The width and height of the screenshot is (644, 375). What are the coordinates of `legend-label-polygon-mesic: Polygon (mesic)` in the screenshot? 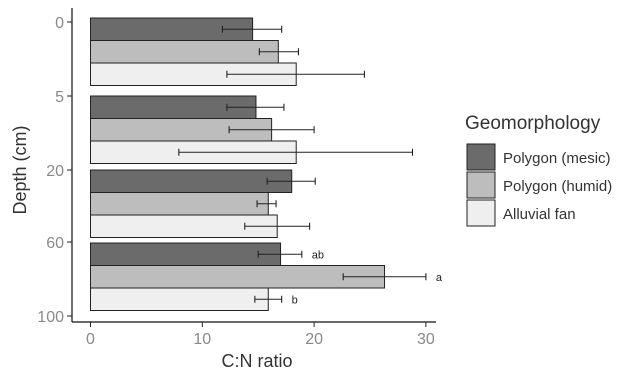 It's located at (557, 158).